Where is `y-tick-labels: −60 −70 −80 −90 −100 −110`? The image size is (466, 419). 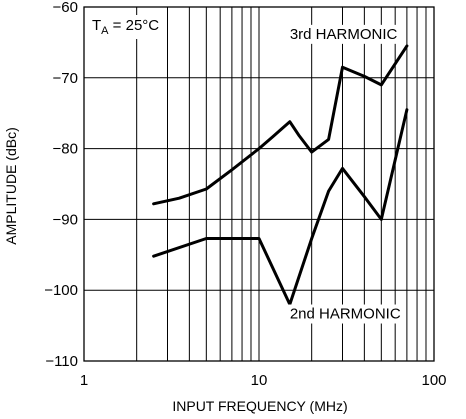
y-tick-labels: −60 −70 −80 −90 −100 −110 is located at coordinates (61, 185).